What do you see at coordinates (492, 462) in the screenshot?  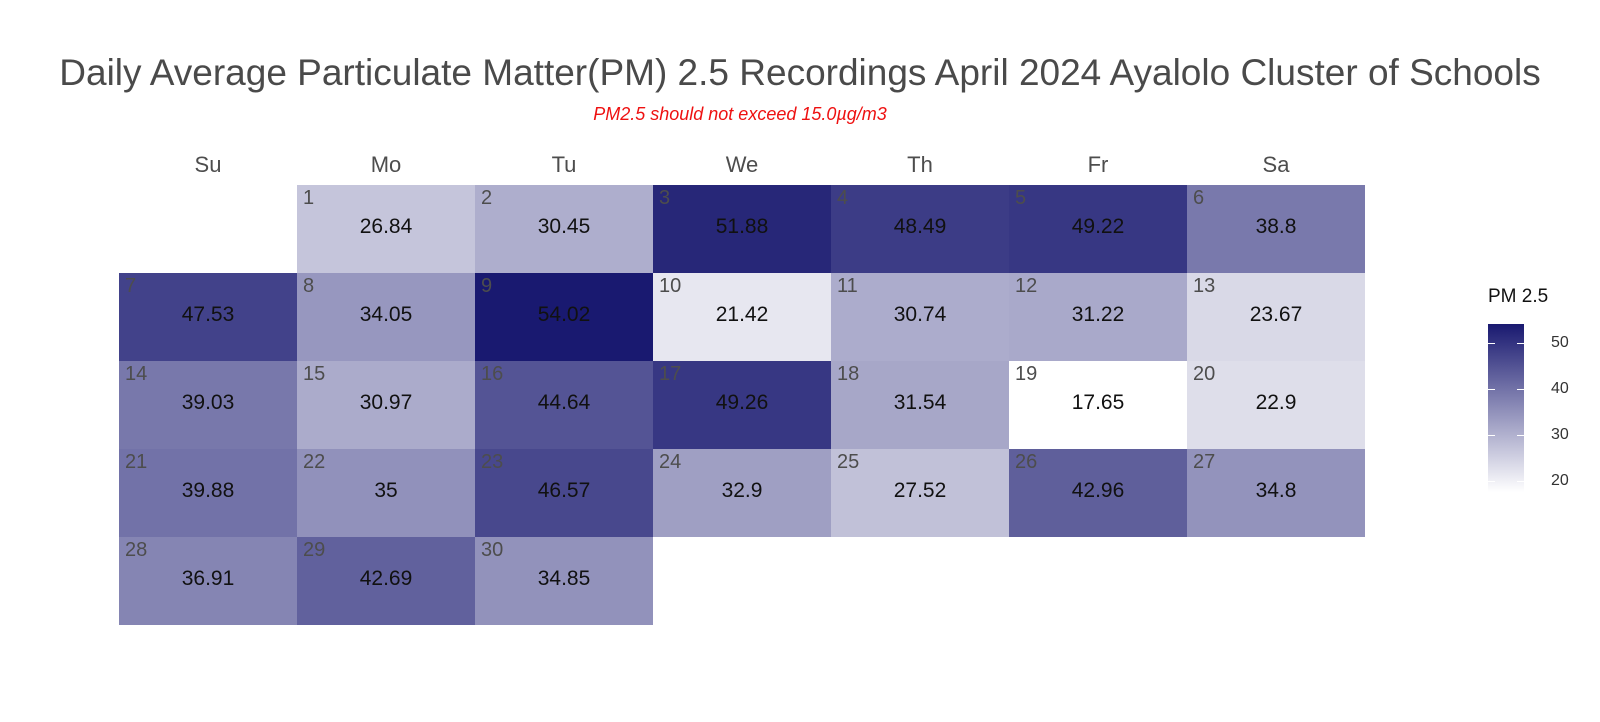 I see `day-number: 23` at bounding box center [492, 462].